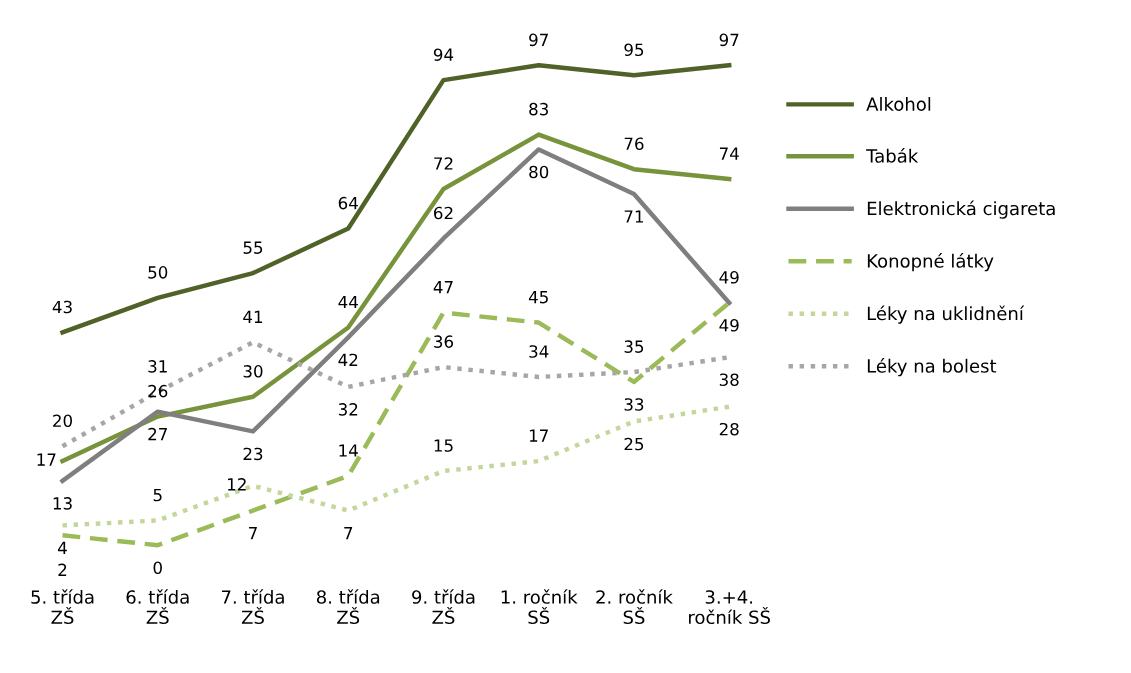 Image resolution: width=1131 pixels, height=673 pixels. I want to click on data-label: 42, so click(348, 359).